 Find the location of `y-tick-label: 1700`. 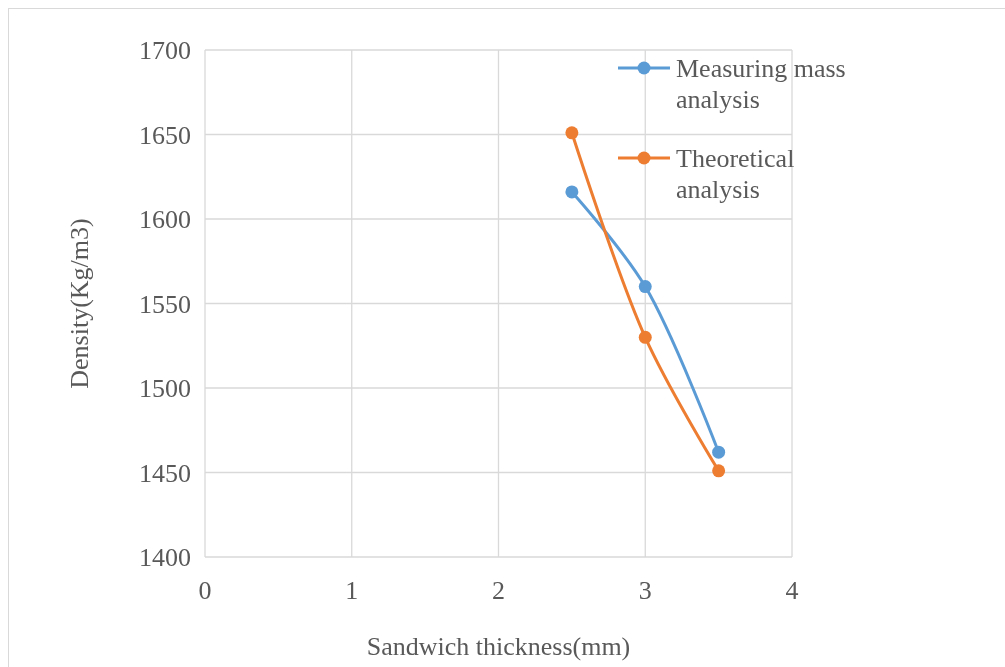

y-tick-label: 1700 is located at coordinates (165, 50).